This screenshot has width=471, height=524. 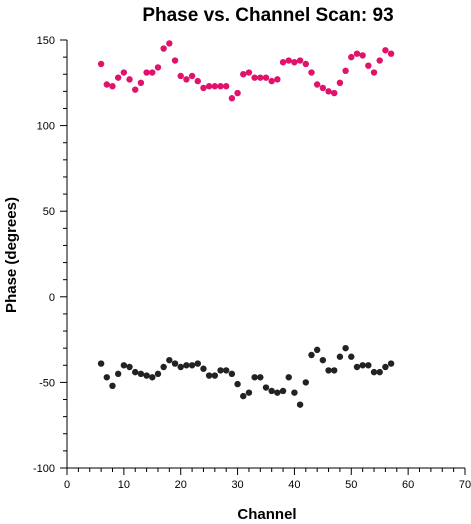 I want to click on x-tick-label: 0, so click(x=67, y=485).